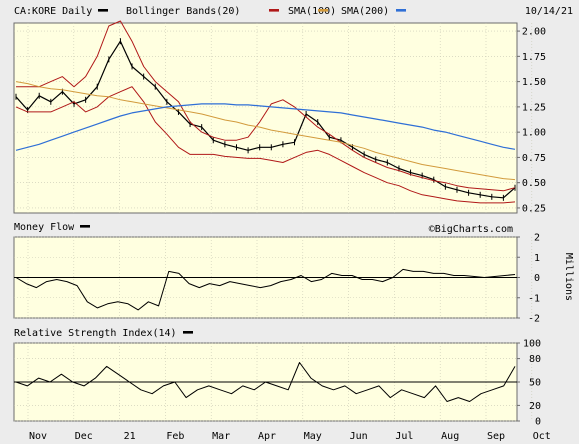  What do you see at coordinates (534, 82) in the screenshot?
I see `y-tick-label: 1.50` at bounding box center [534, 82].